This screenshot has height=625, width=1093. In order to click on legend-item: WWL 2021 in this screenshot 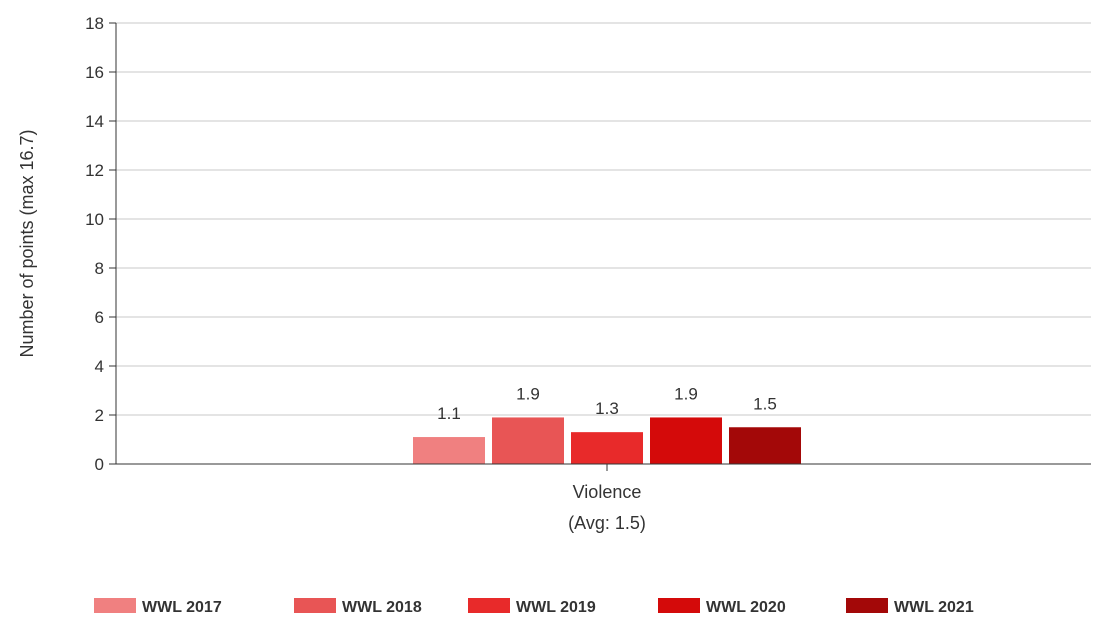, I will do `click(910, 607)`.